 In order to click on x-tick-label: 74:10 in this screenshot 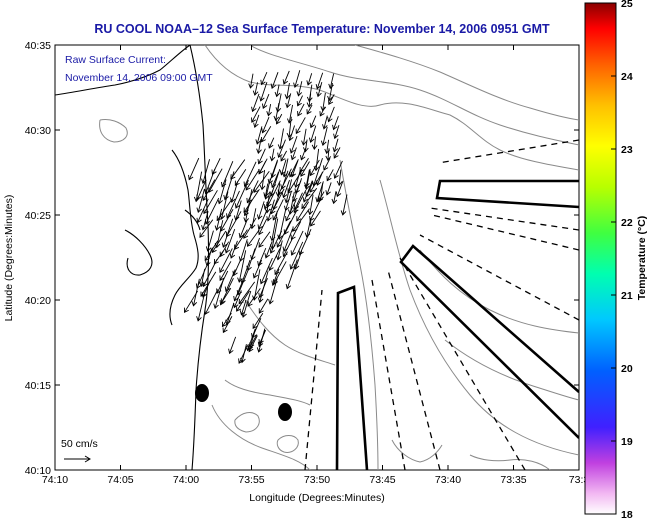, I will do `click(55, 480)`.